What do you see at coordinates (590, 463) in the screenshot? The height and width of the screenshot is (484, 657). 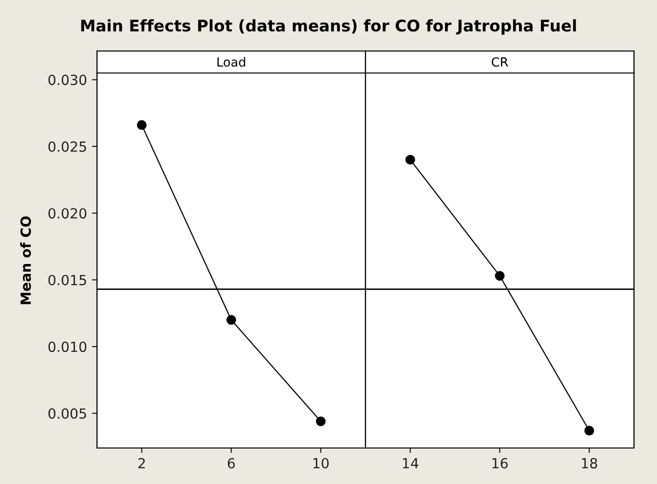 I see `x-tick-label: 18` at bounding box center [590, 463].